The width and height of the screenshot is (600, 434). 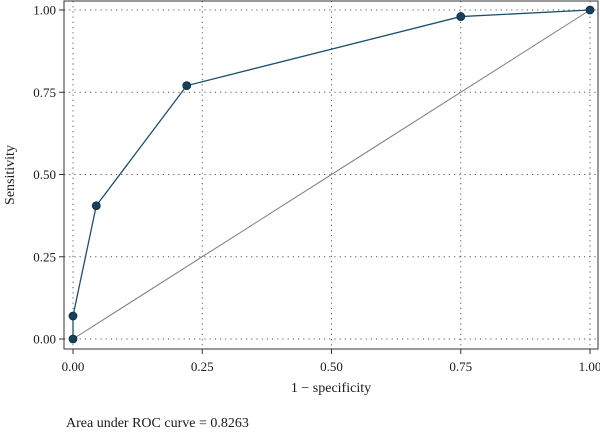 What do you see at coordinates (73, 366) in the screenshot?
I see `x-tick-label: 0.00` at bounding box center [73, 366].